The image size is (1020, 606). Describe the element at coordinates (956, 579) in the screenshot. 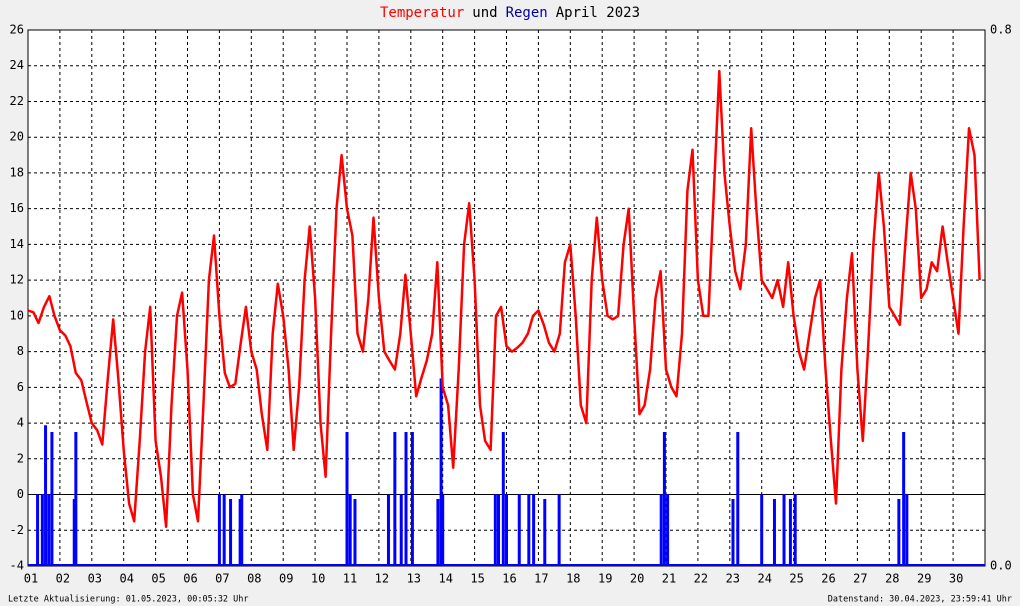

I see `x-tick-label: 30` at that location.